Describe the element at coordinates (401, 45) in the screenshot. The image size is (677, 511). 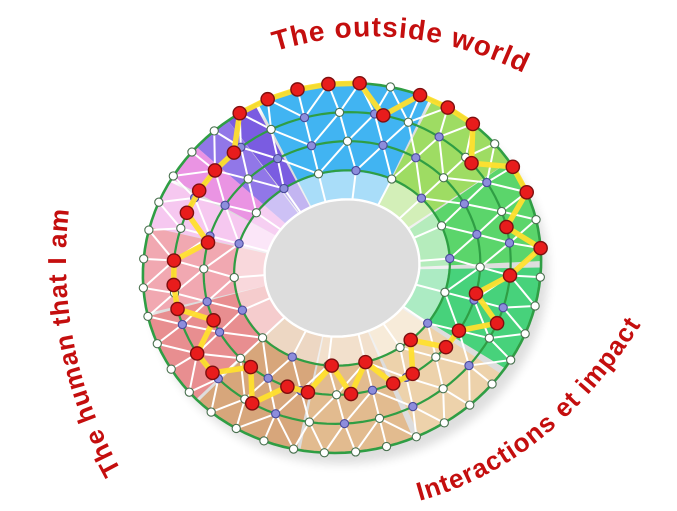
I see `label-outside-world: The outside world` at that location.